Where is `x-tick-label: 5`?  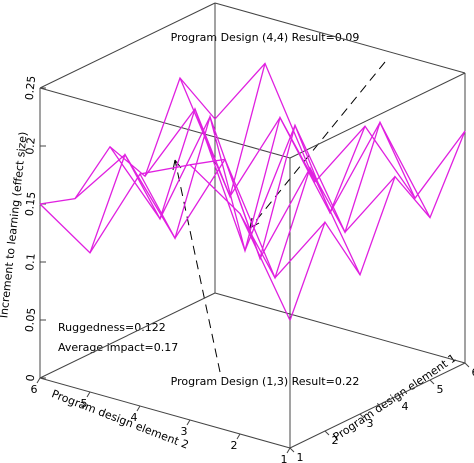
x-tick-label: 5 is located at coordinates (440, 389).